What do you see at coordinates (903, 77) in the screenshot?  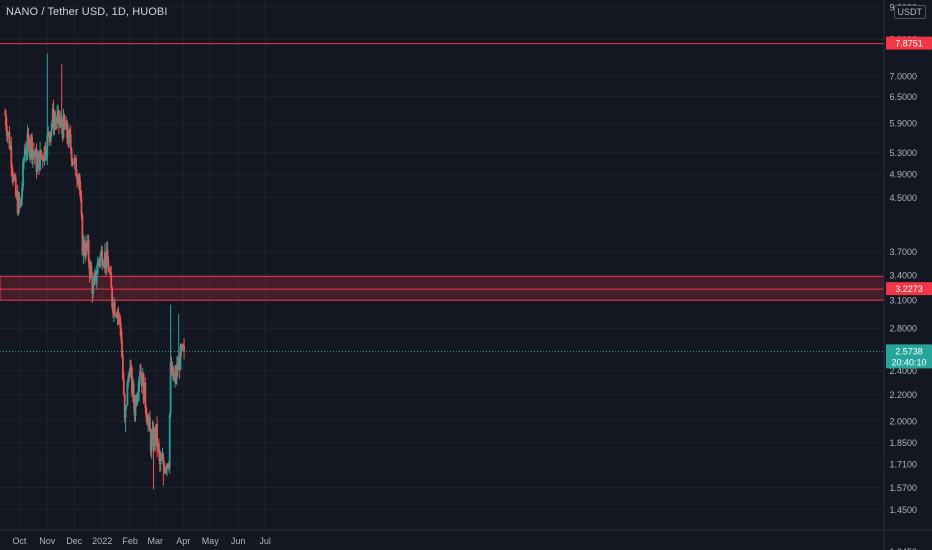 I see `y-tick-label: 7.0000` at bounding box center [903, 77].